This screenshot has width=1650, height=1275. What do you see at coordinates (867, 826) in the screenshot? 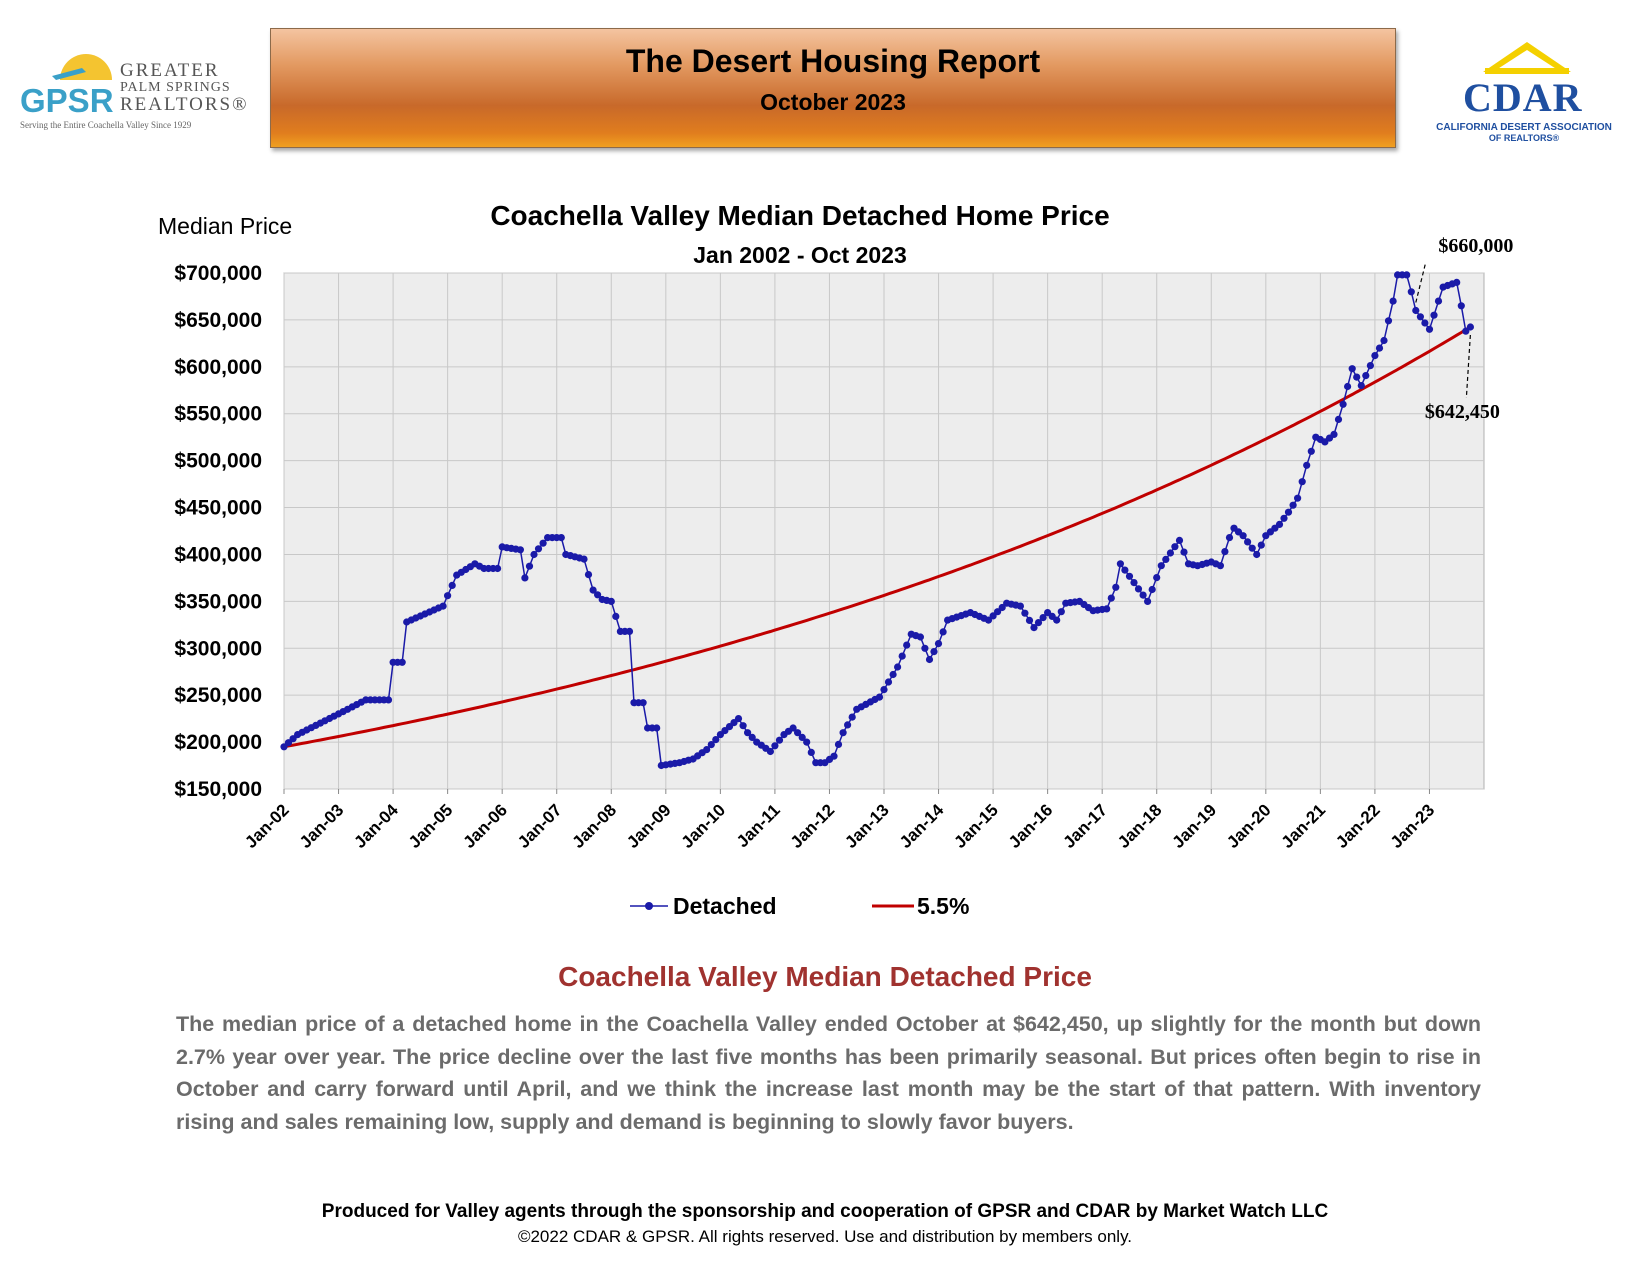
I see `x-tick-label: Jan-13` at bounding box center [867, 826].